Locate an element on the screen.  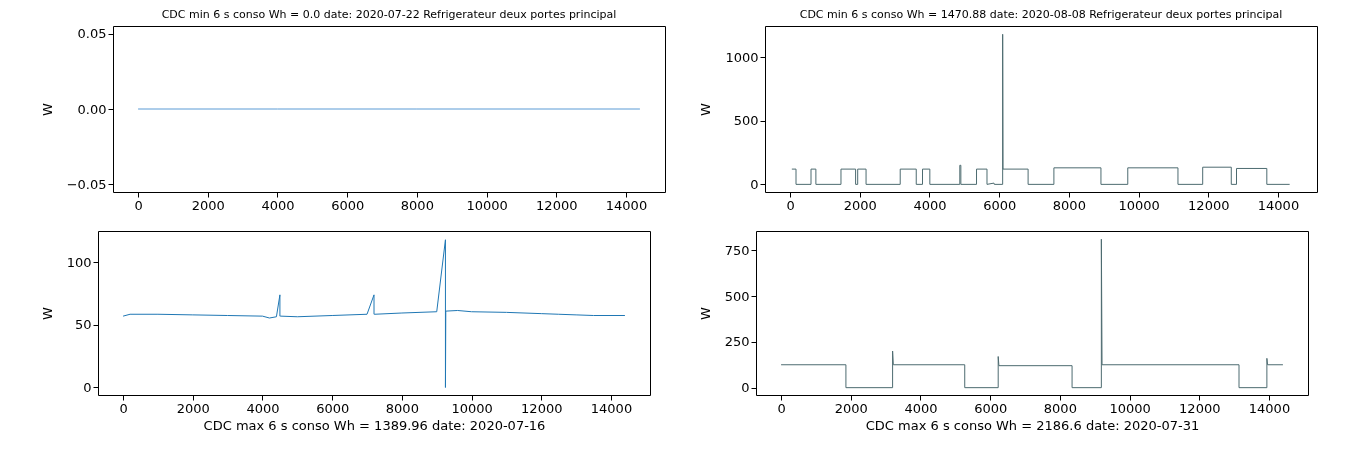
chart-title: CDC min 6 s conso Wh = 0.0 date: 2020-07-22 Refrigerateur deux portes principal is located at coordinates (389, 14).